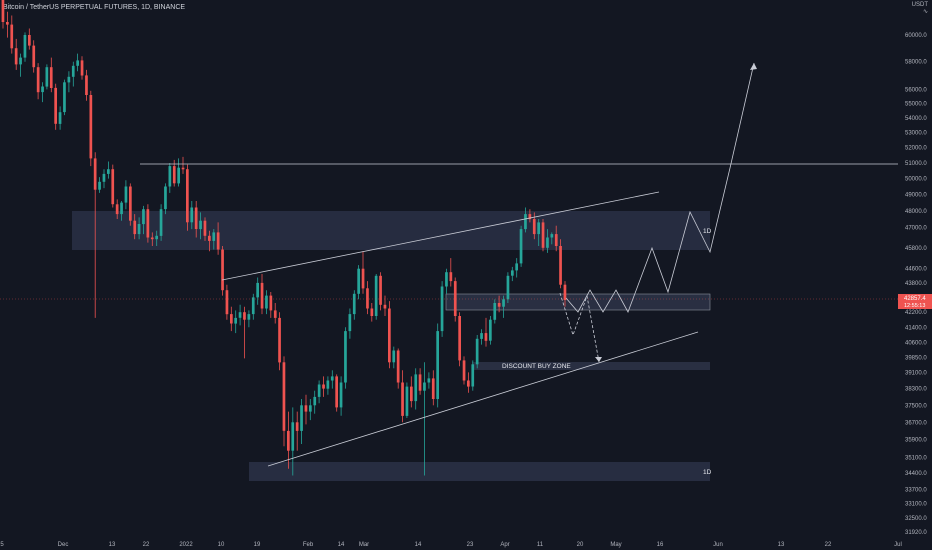  Describe the element at coordinates (63, 545) in the screenshot. I see `time-tick-label: Dec` at that location.